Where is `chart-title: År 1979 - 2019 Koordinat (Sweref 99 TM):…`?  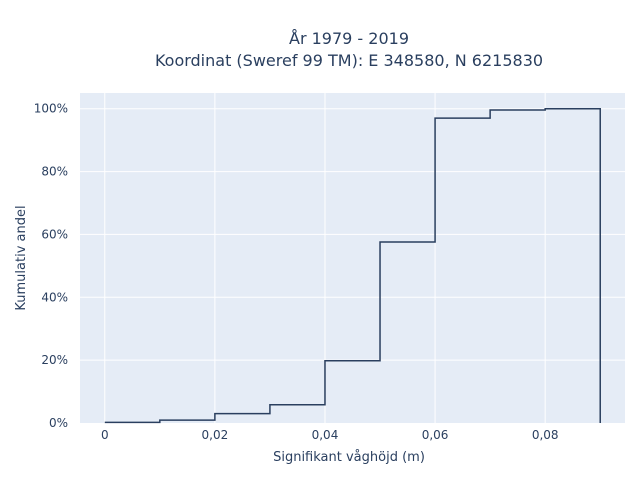 chart-title: År 1979 - 2019 Koordinat (Sweref 99 TM):… is located at coordinates (320, 50).